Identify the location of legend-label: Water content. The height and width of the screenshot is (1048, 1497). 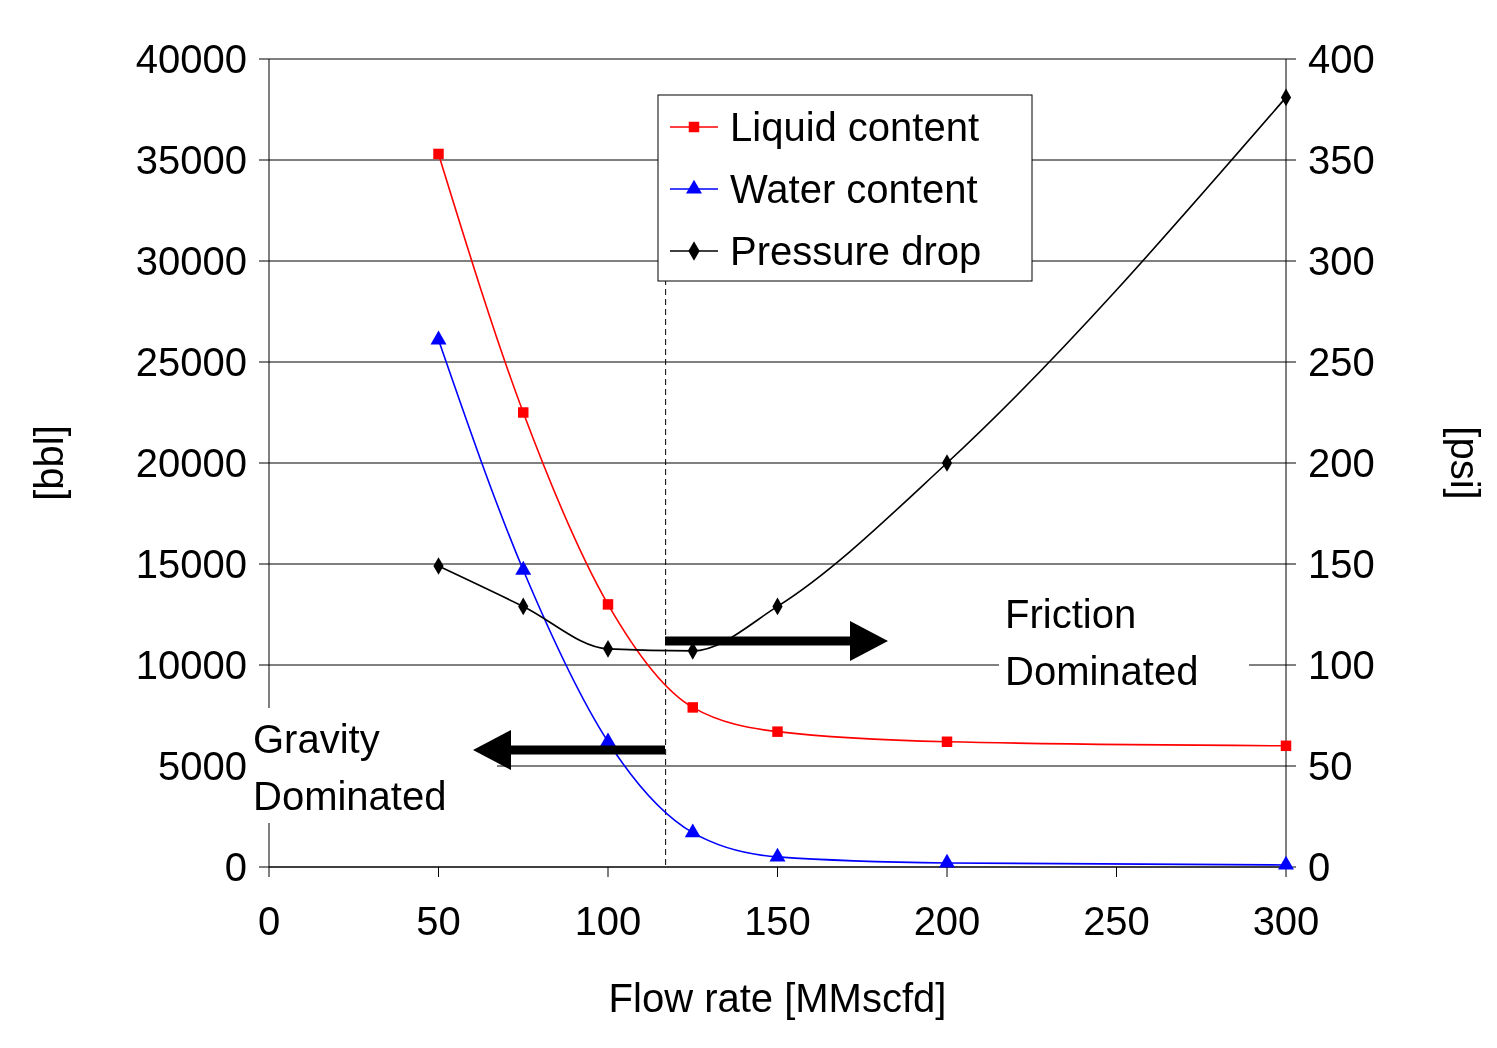
(854, 189).